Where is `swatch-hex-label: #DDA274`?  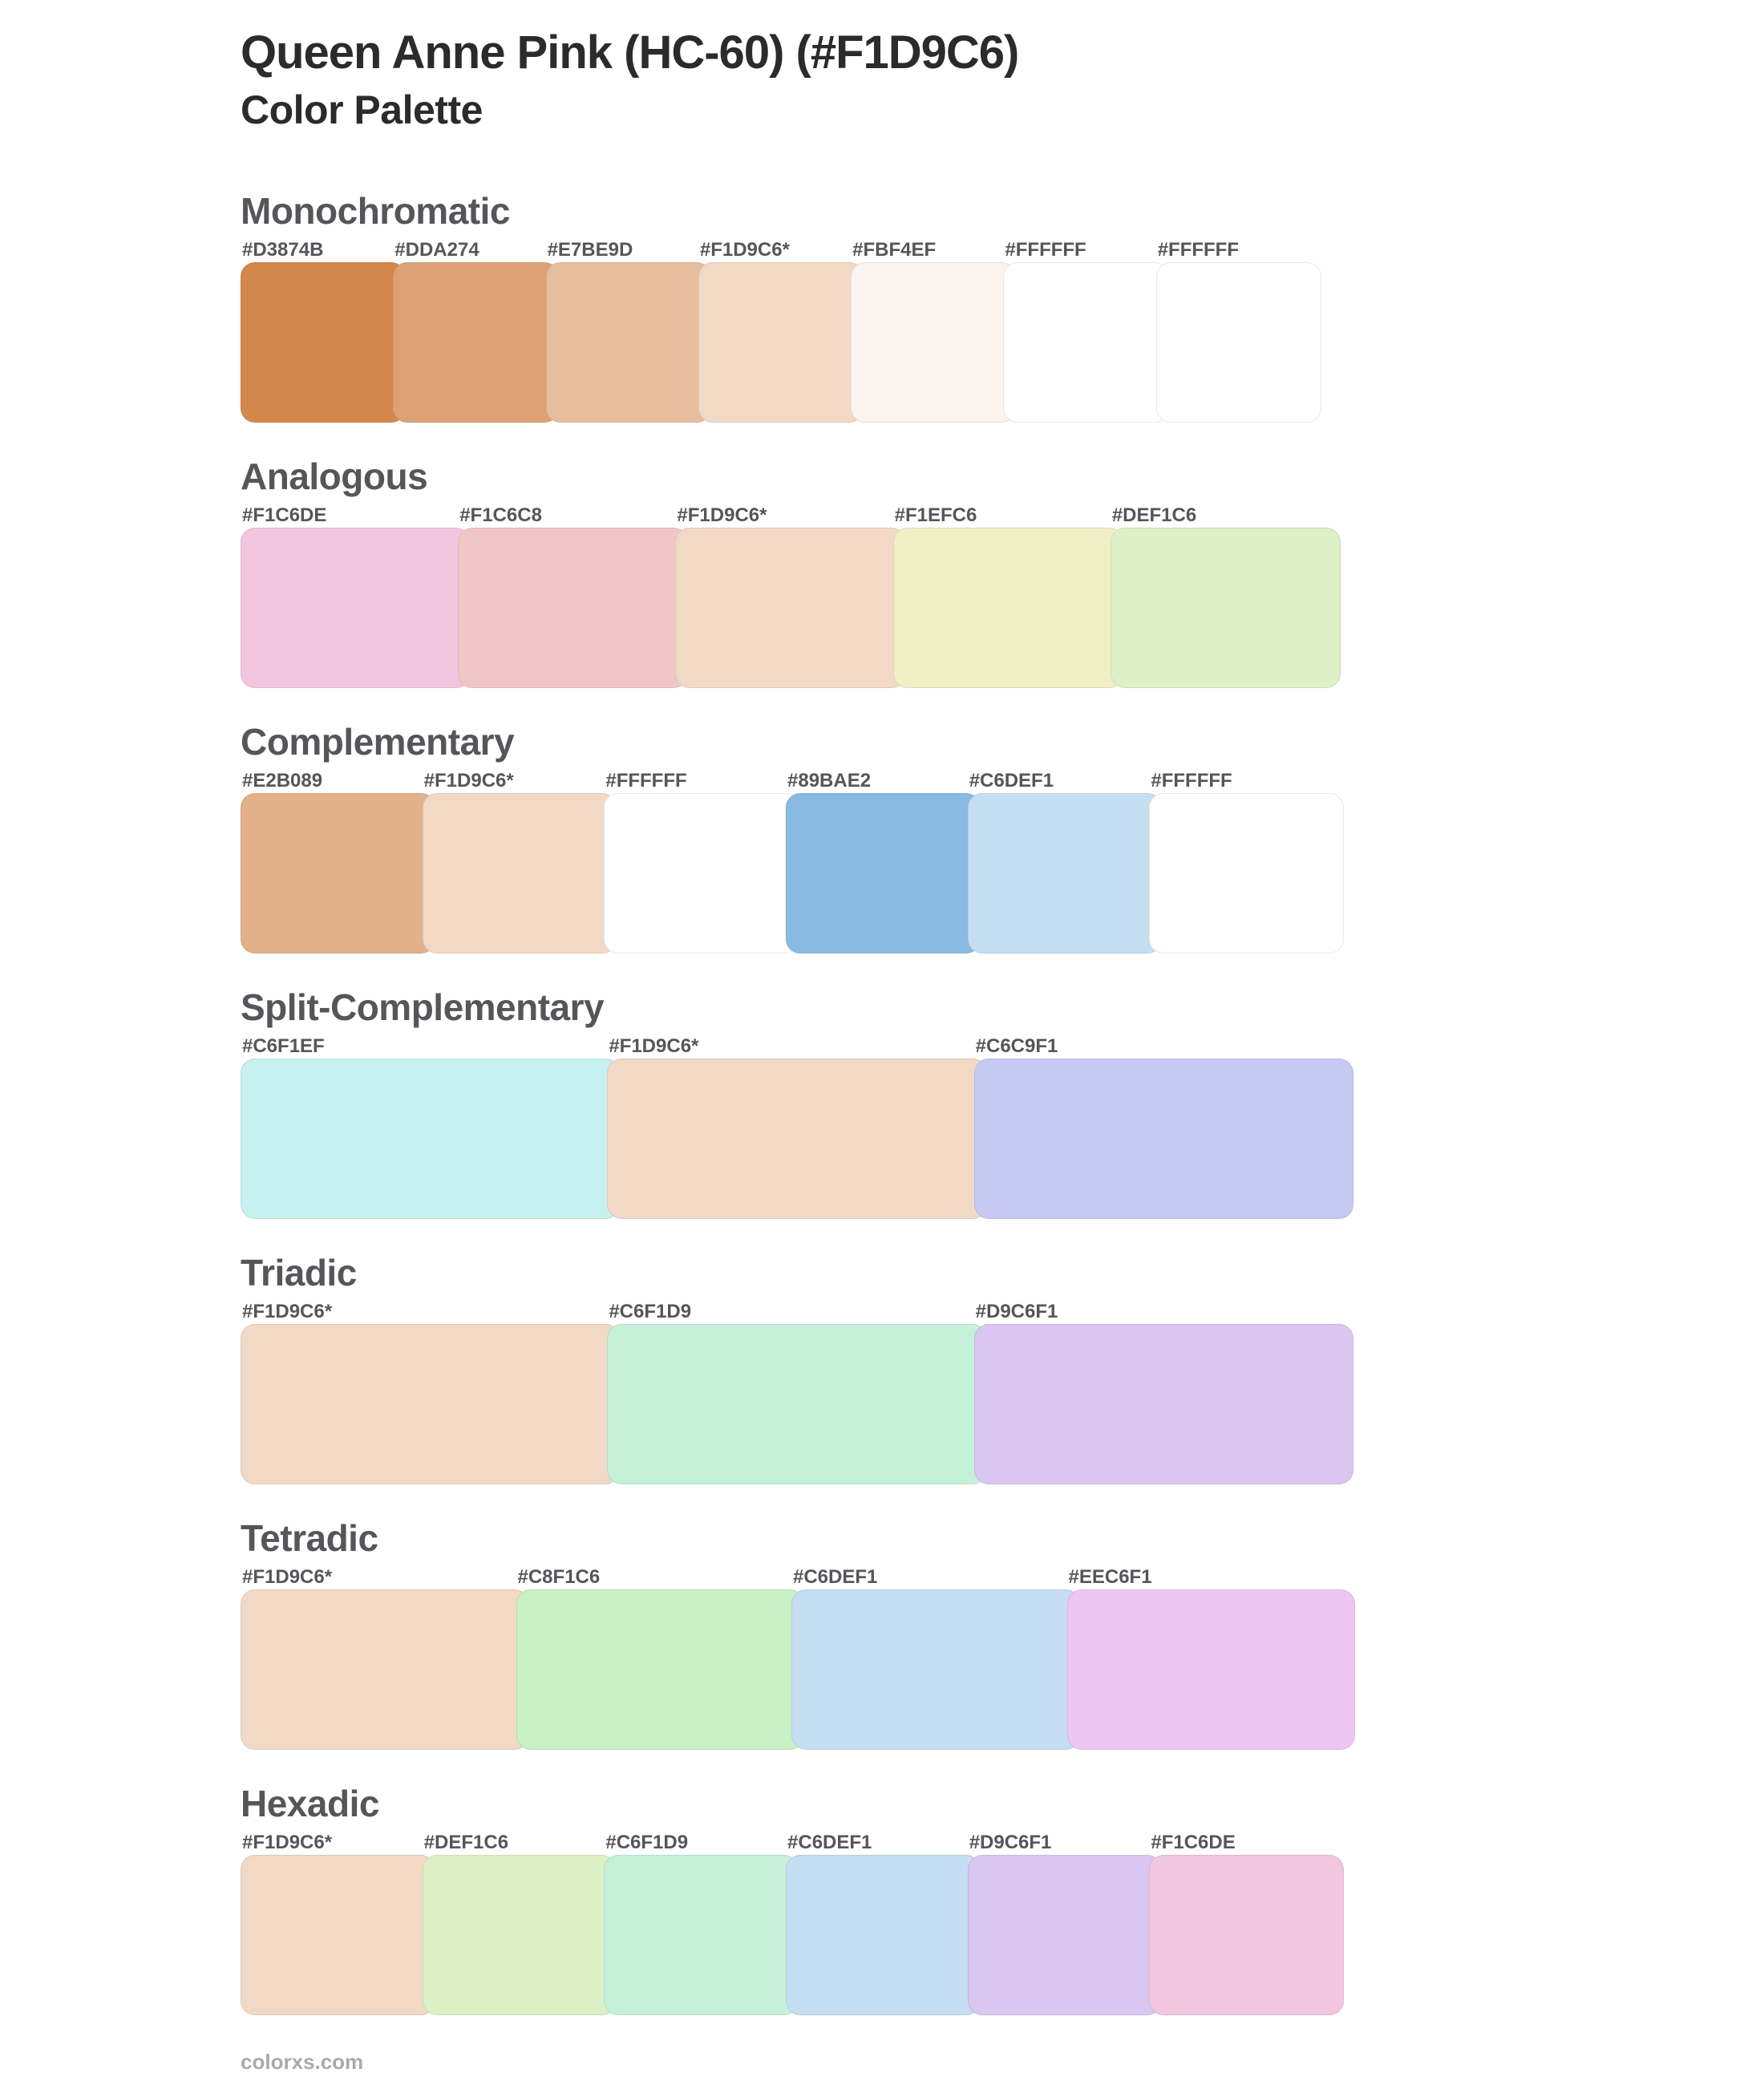 swatch-hex-label: #DDA274 is located at coordinates (436, 250).